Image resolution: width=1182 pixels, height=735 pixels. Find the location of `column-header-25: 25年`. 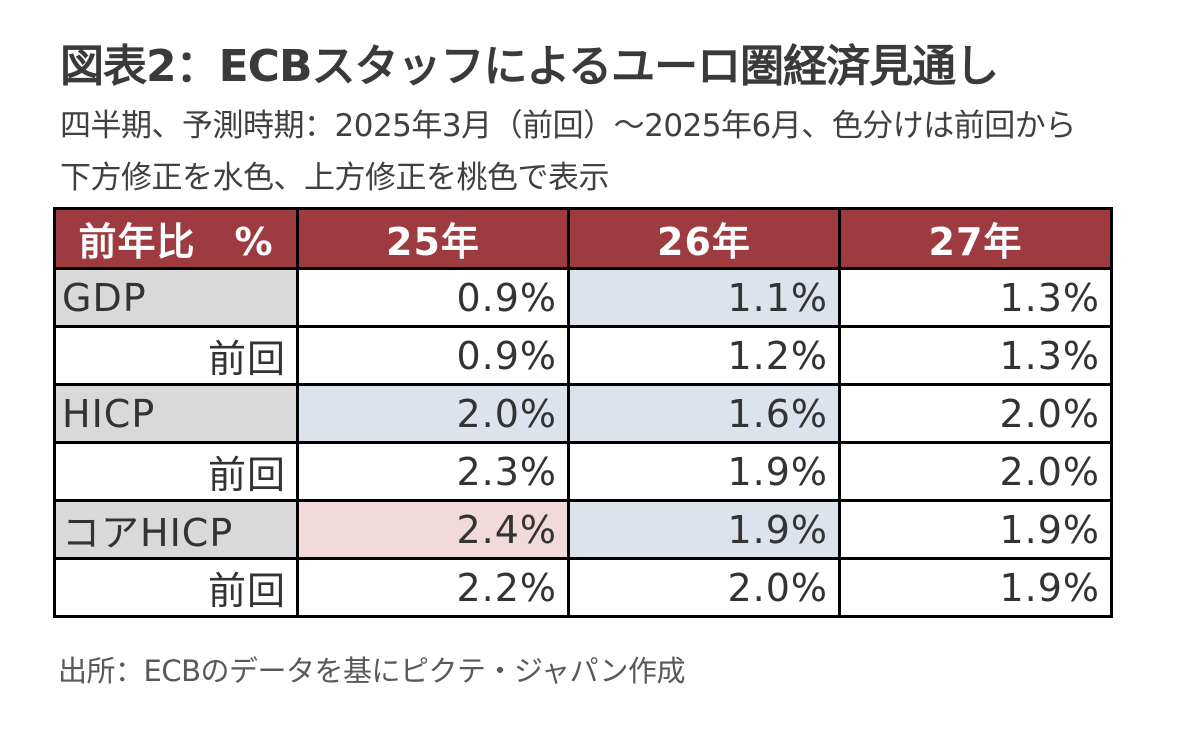

column-header-25: 25年 is located at coordinates (433, 238).